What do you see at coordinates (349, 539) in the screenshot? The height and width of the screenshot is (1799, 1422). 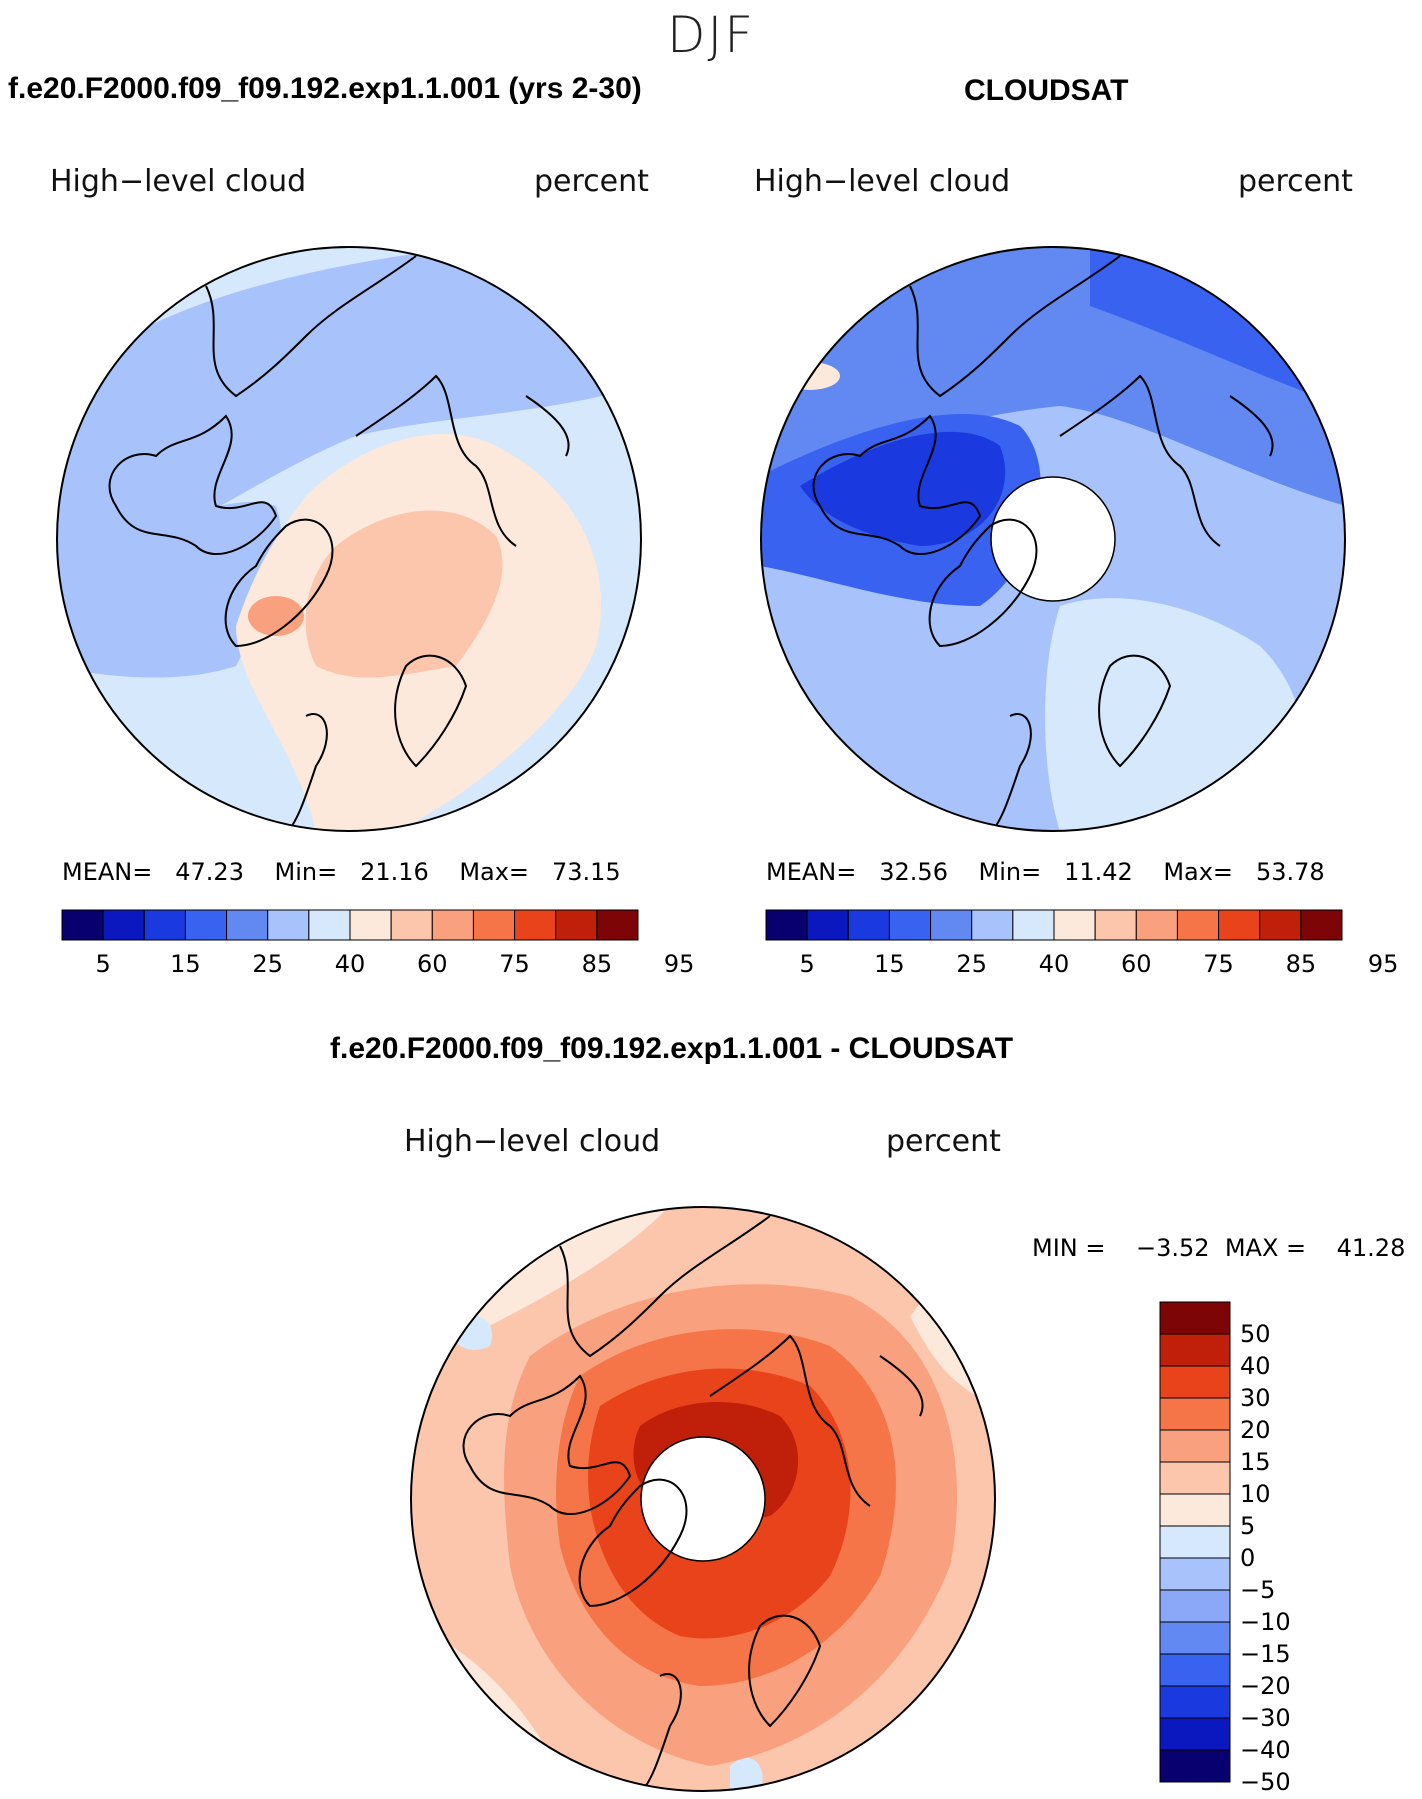 I see `panel-1-map` at bounding box center [349, 539].